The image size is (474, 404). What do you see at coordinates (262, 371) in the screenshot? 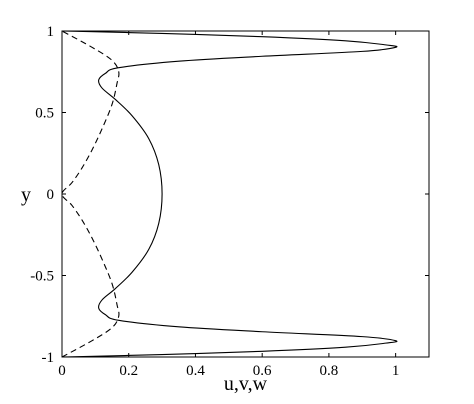
I see `x-tick-label: 0.6` at bounding box center [262, 371].